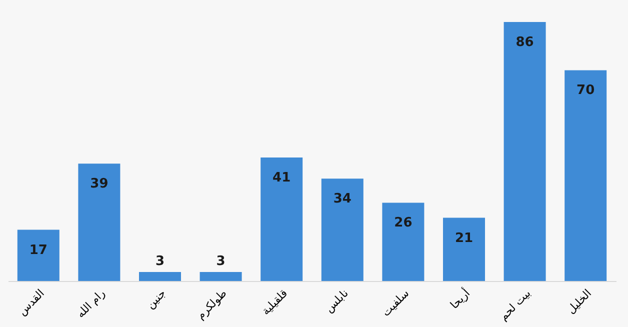 Image resolution: width=628 pixels, height=327 pixels. Describe the element at coordinates (212, 304) in the screenshot. I see `x-tick-label: طولكرم` at that location.